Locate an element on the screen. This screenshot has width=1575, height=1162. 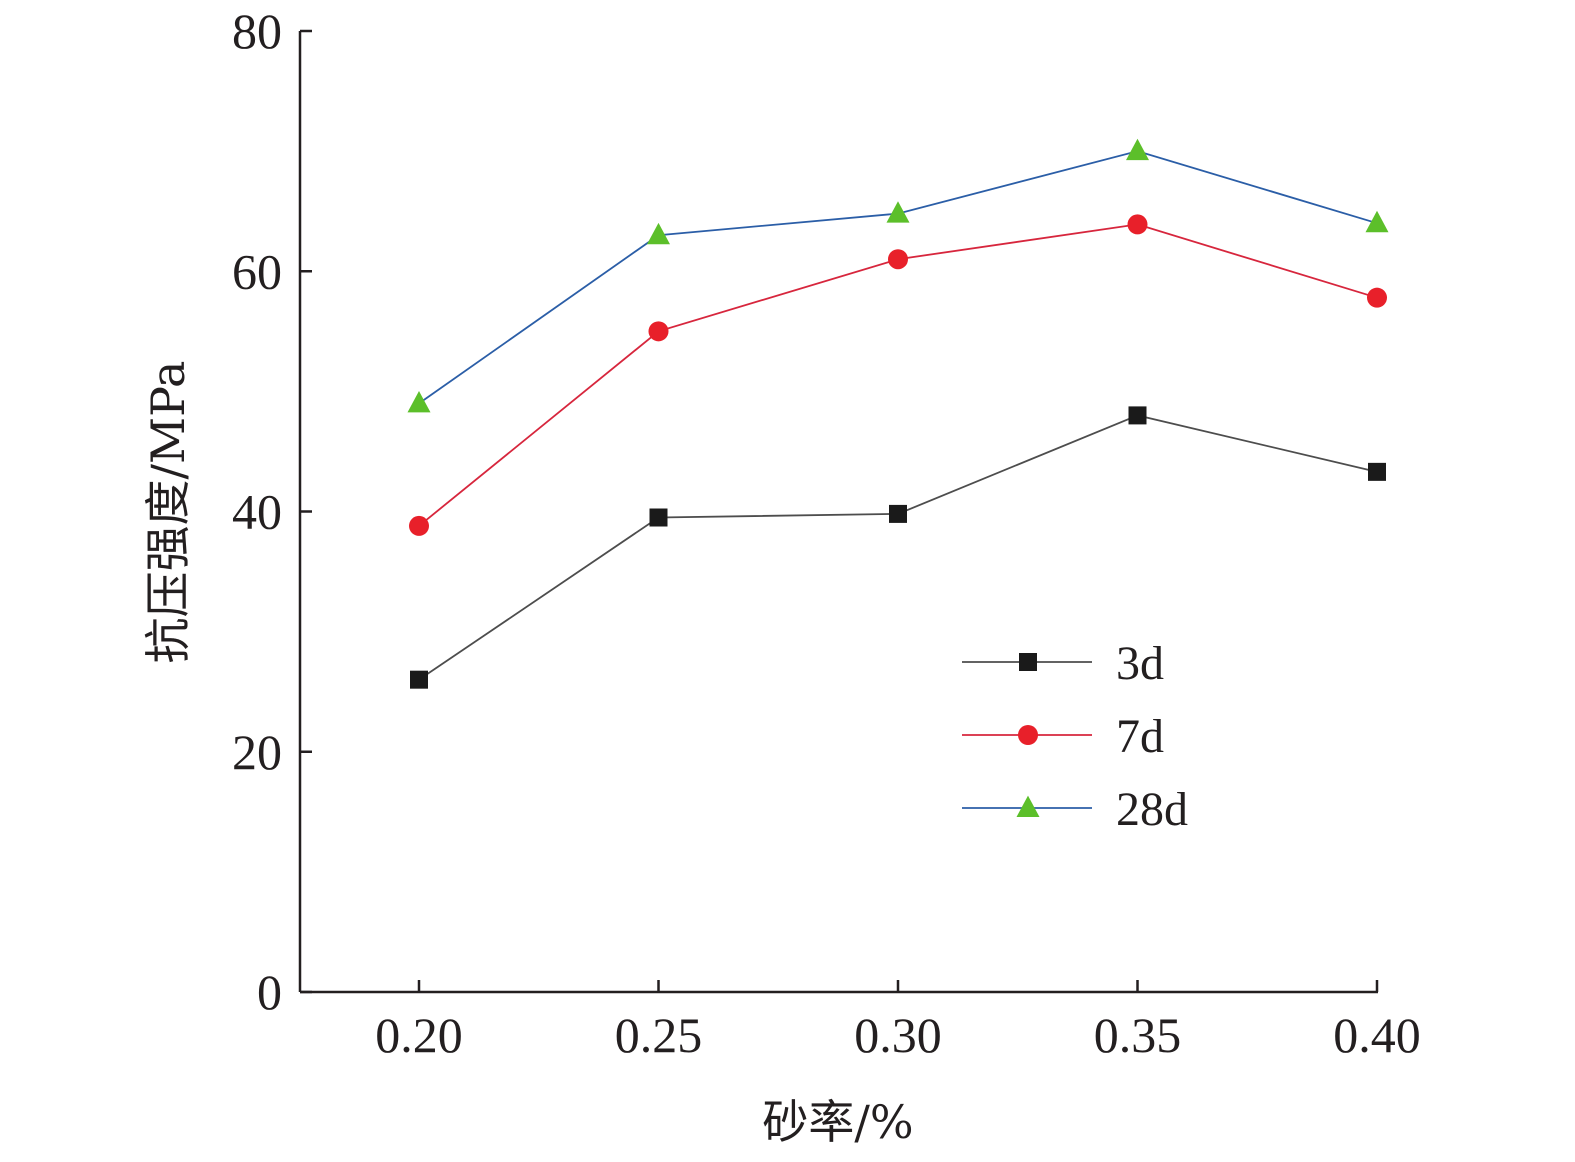
x-tick-label: 0.40 is located at coordinates (1377, 1035).